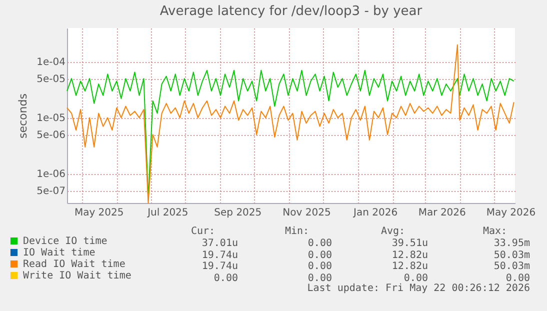 The width and height of the screenshot is (547, 311). Describe the element at coordinates (297, 231) in the screenshot. I see `text: Min:` at that location.